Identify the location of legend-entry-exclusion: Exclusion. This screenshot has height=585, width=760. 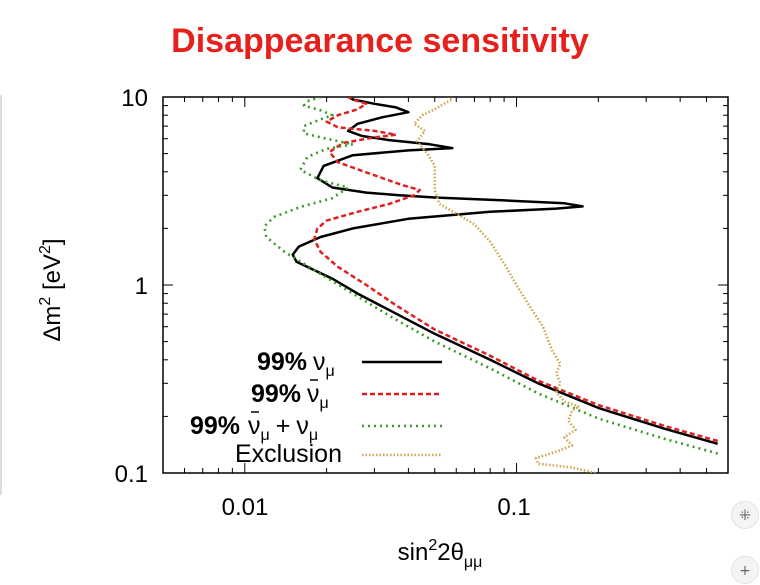
(338, 454).